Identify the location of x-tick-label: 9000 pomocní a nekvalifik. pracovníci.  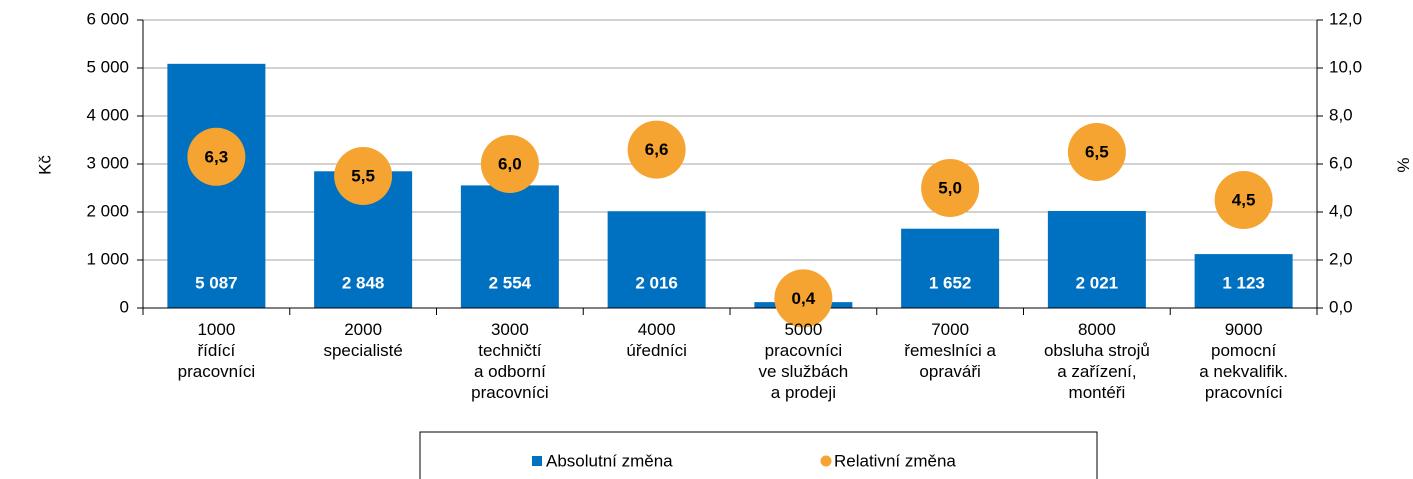
(1243, 361).